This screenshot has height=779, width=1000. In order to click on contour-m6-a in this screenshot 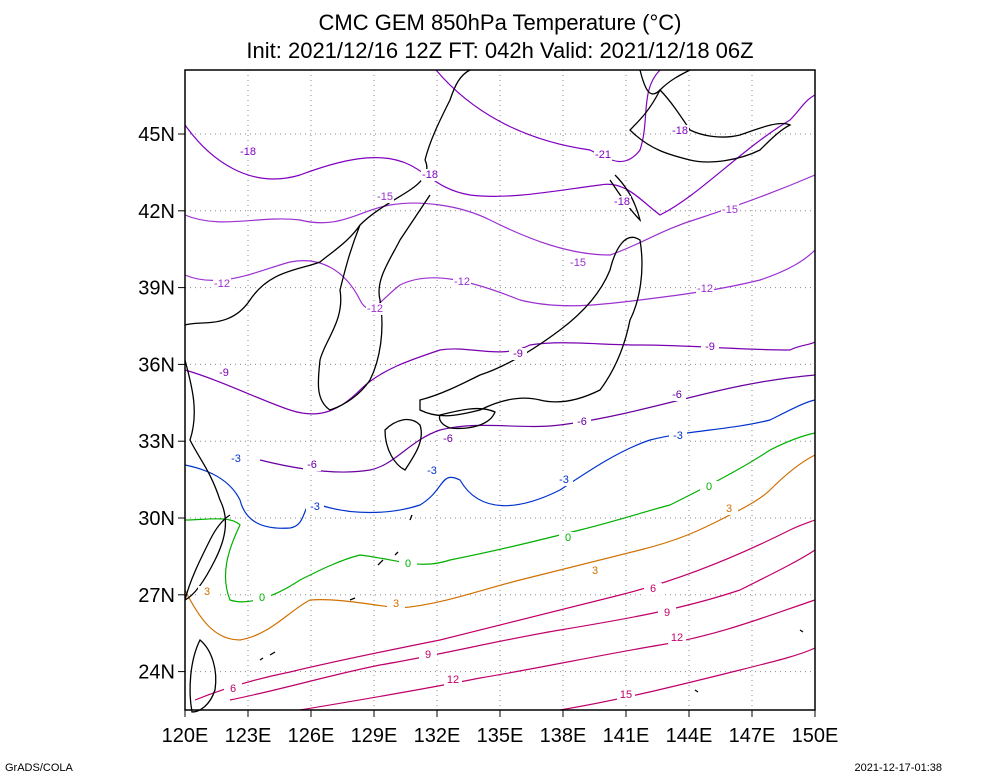, I will do `click(537, 423)`.